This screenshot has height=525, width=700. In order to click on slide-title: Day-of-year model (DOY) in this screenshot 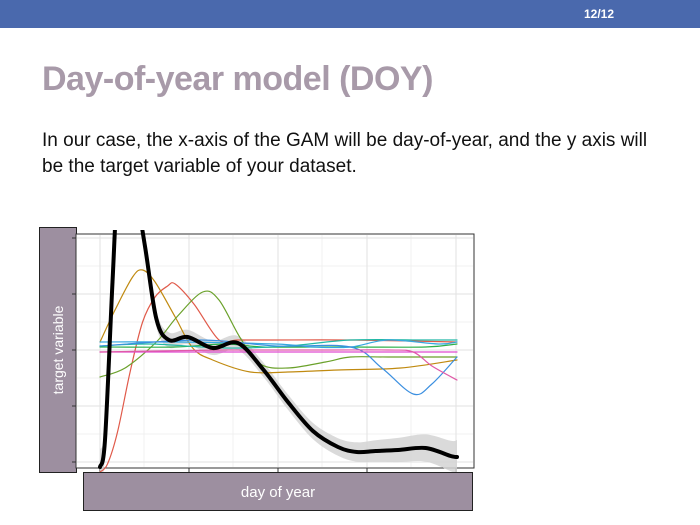, I will do `click(237, 79)`.